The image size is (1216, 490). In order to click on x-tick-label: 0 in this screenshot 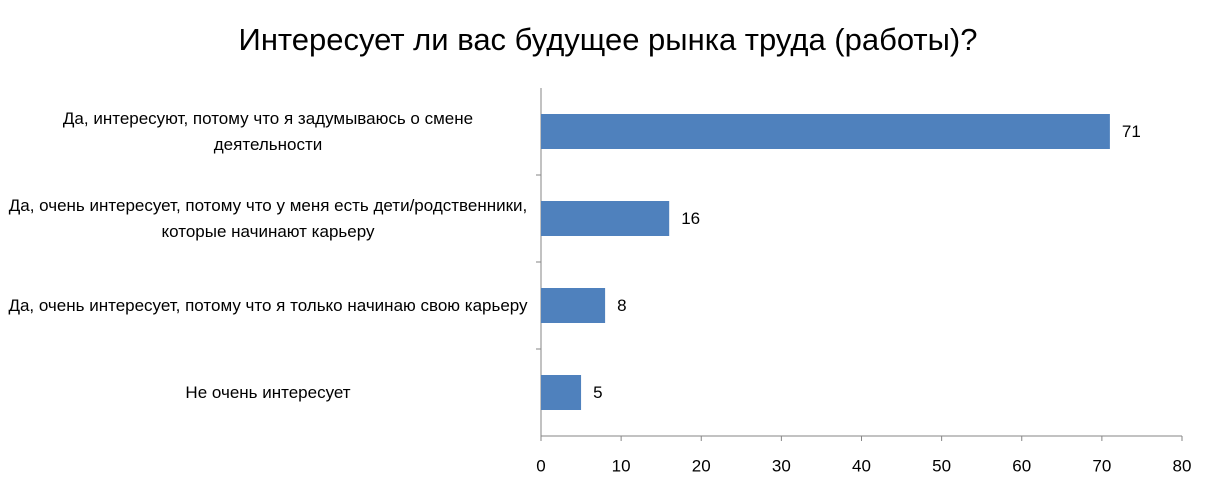, I will do `click(540, 465)`.